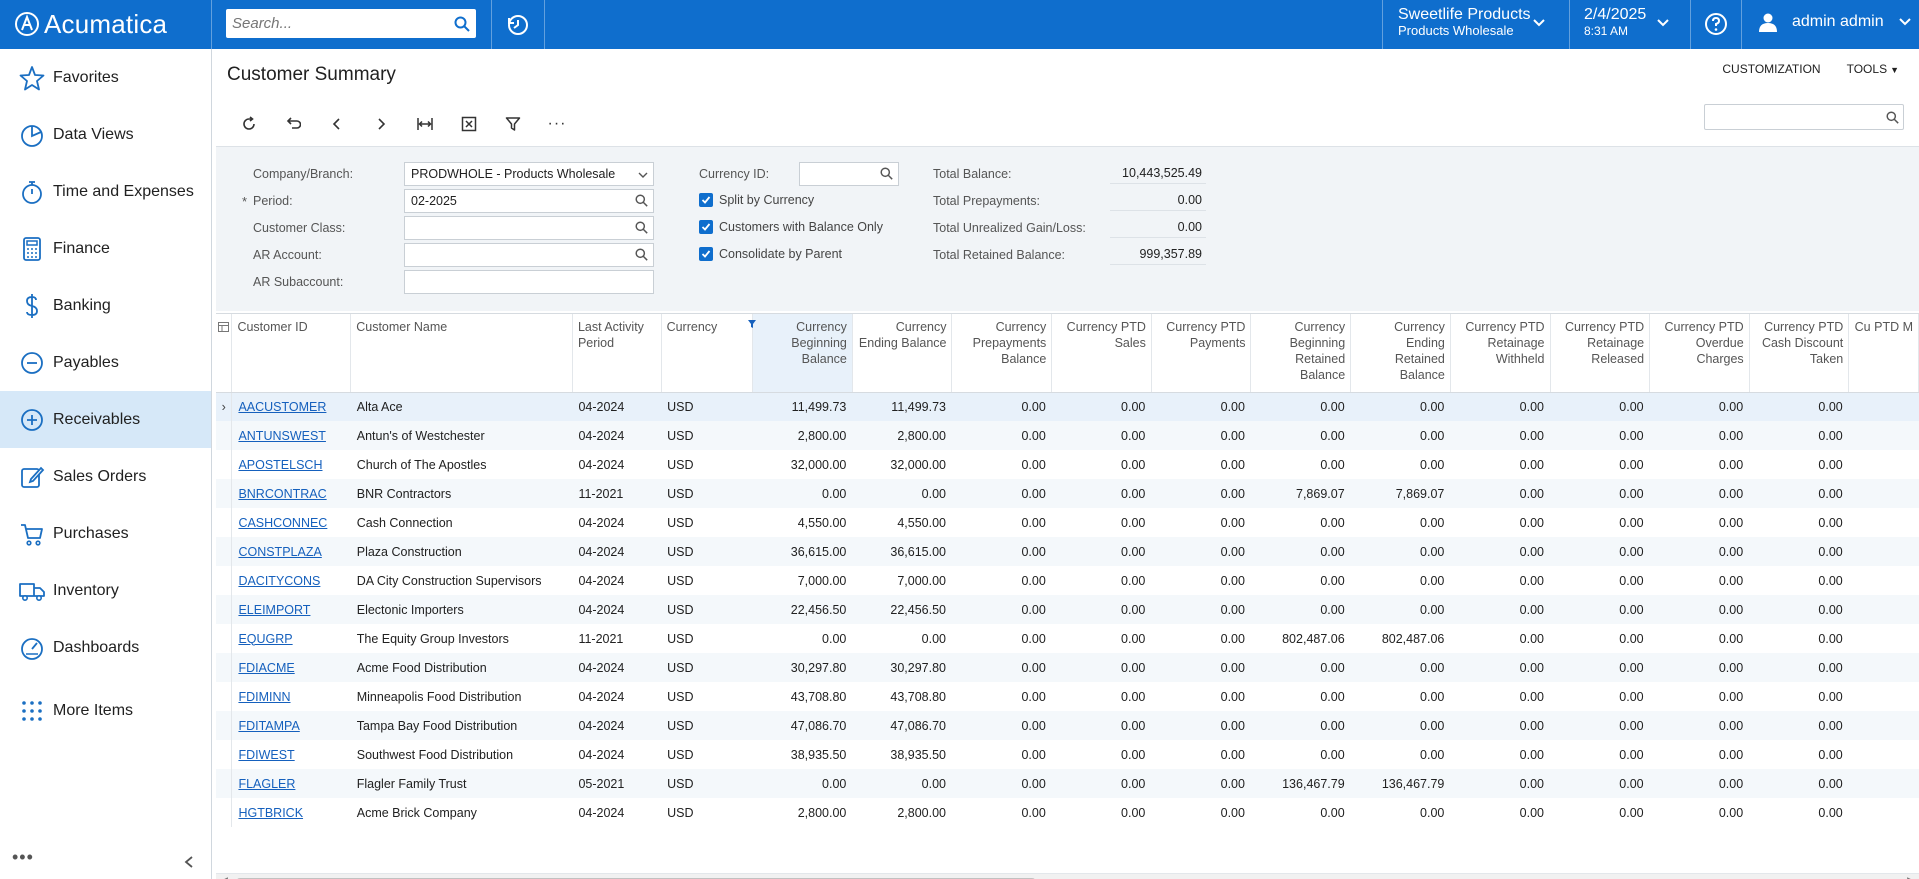 The image size is (1919, 879). What do you see at coordinates (291, 406) in the screenshot?
I see `customer-id-link: AACUSTOMER` at bounding box center [291, 406].